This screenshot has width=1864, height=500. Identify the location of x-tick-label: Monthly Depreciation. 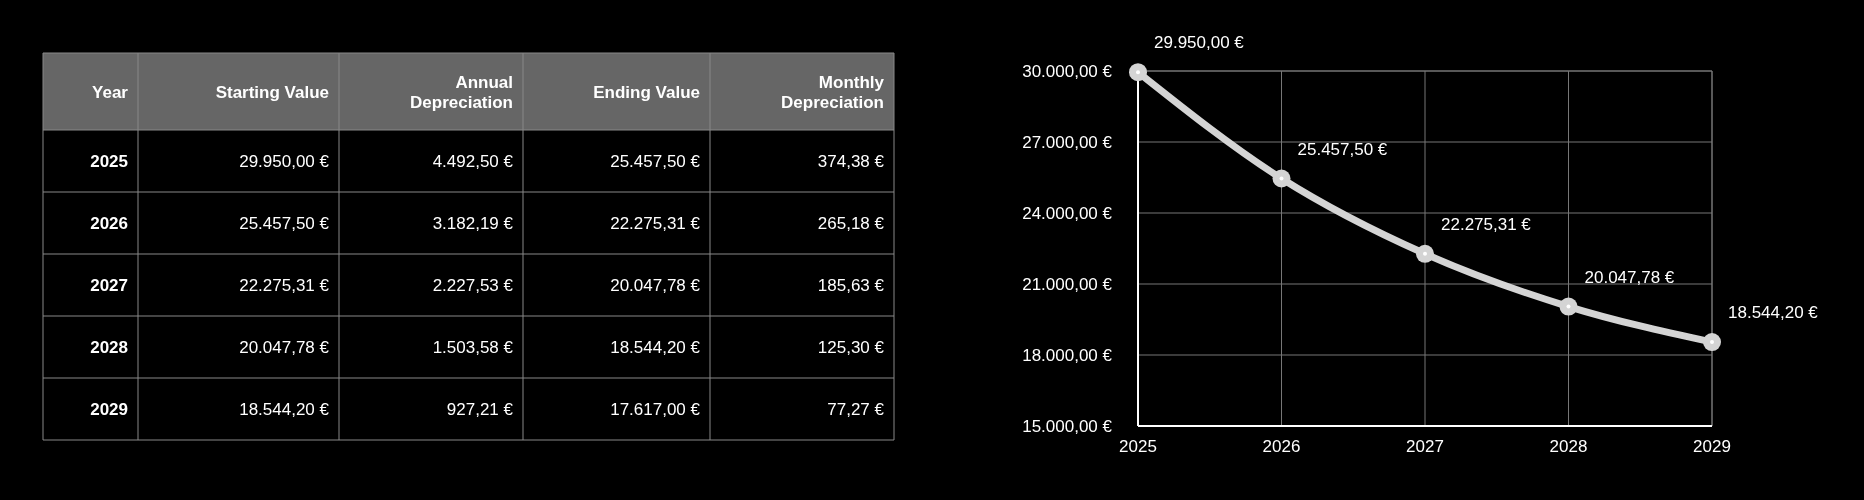
(833, 91).